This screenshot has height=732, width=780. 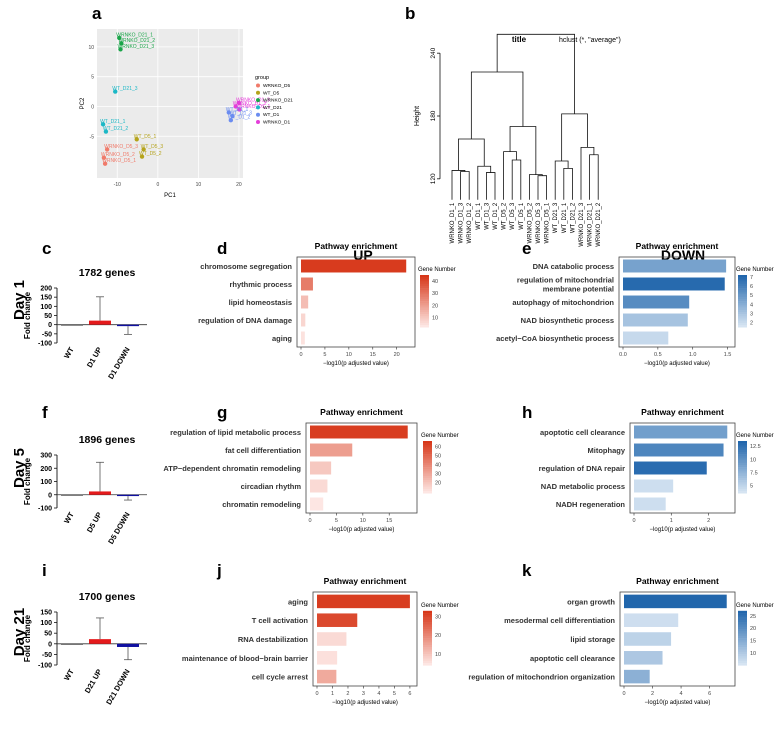 What do you see at coordinates (316, 694) in the screenshot?
I see `pathway-x-tick: 0` at bounding box center [316, 694].